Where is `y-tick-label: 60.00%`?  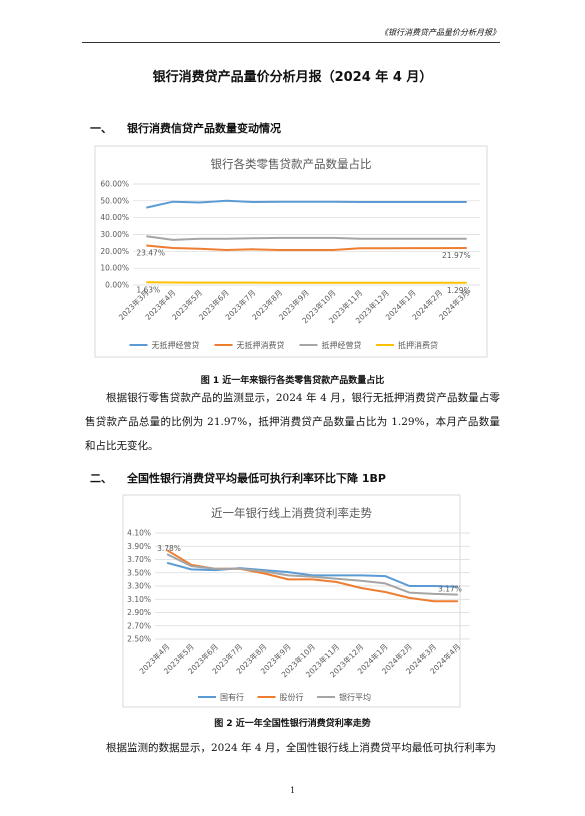 y-tick-label: 60.00% is located at coordinates (114, 184).